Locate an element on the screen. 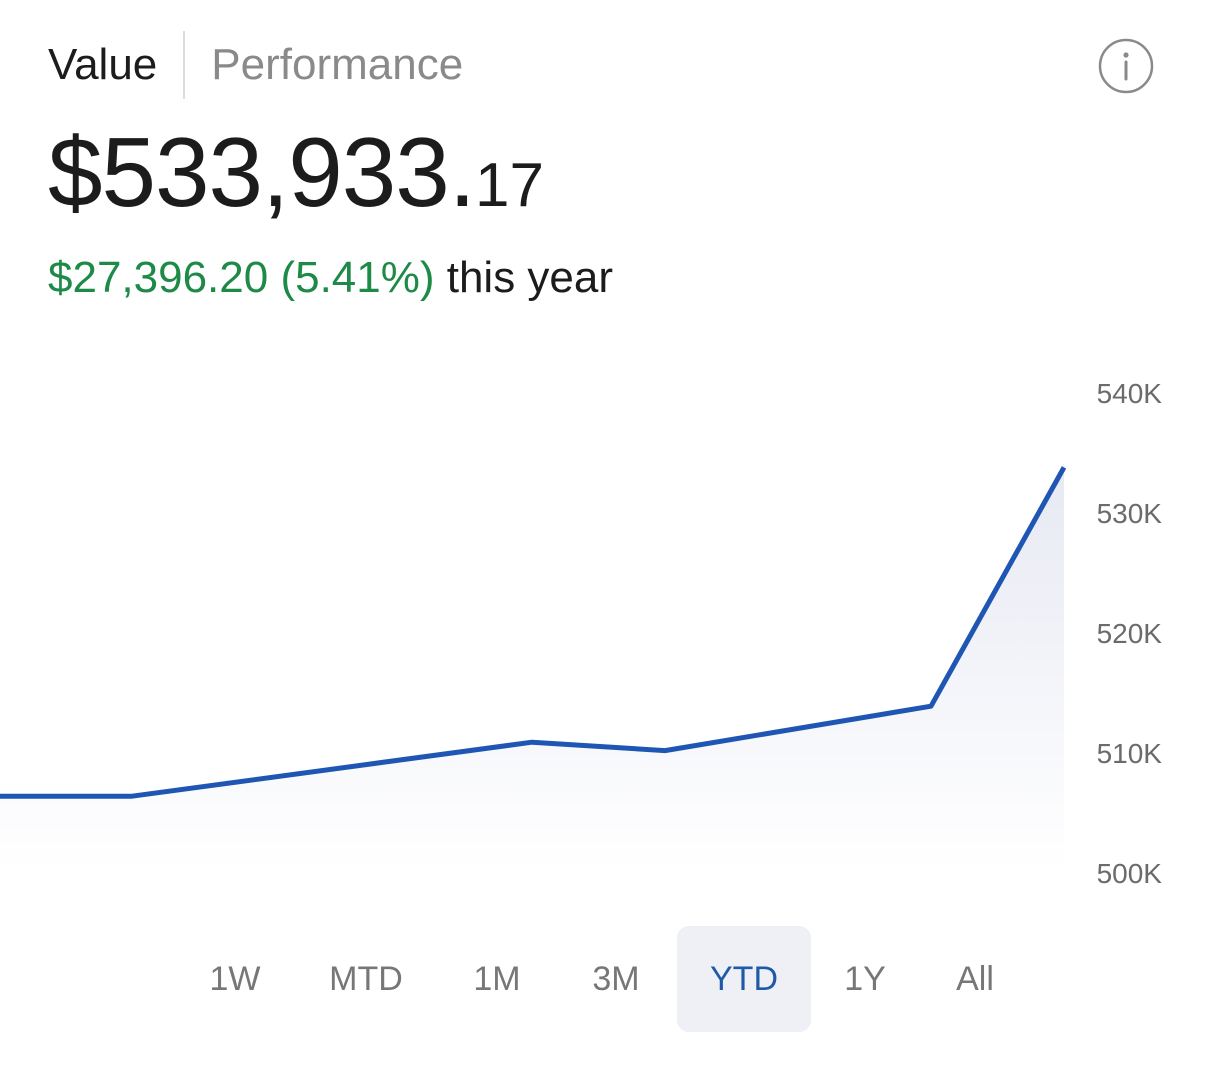 This screenshot has height=1072, width=1206. range-ytd-button: YTD is located at coordinates (744, 979).